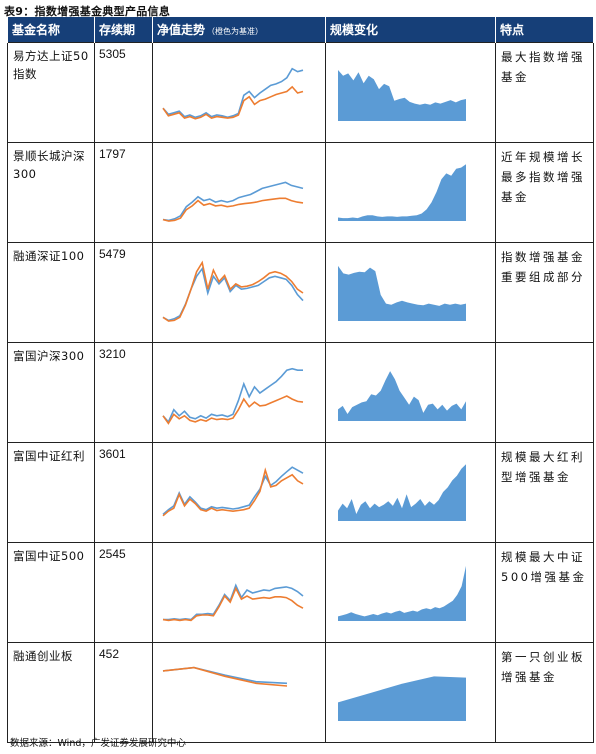  I want to click on fund-name: 融通创业板, so click(51, 692).